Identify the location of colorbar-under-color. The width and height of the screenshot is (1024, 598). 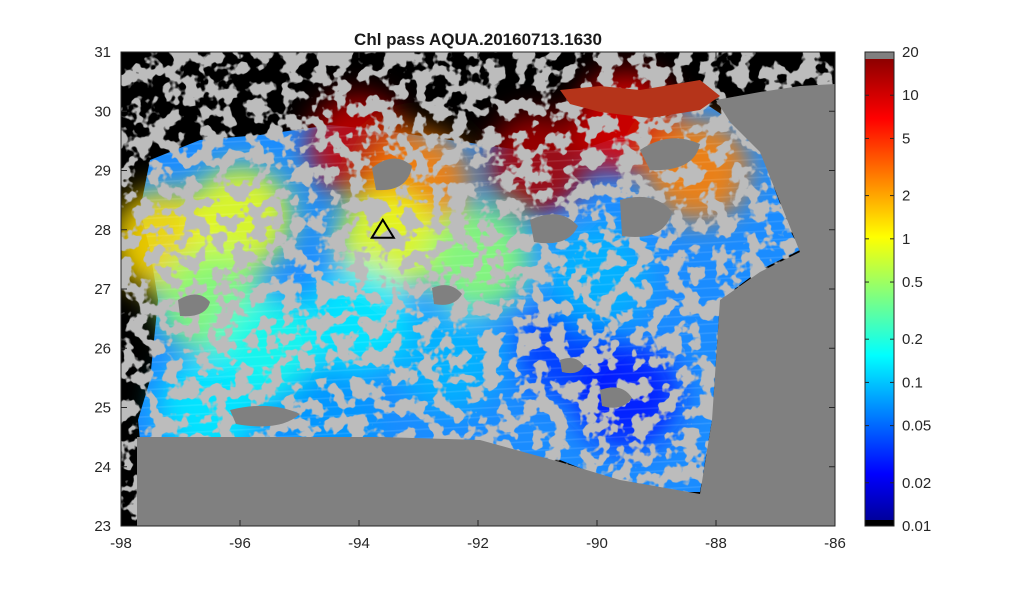
(879, 523).